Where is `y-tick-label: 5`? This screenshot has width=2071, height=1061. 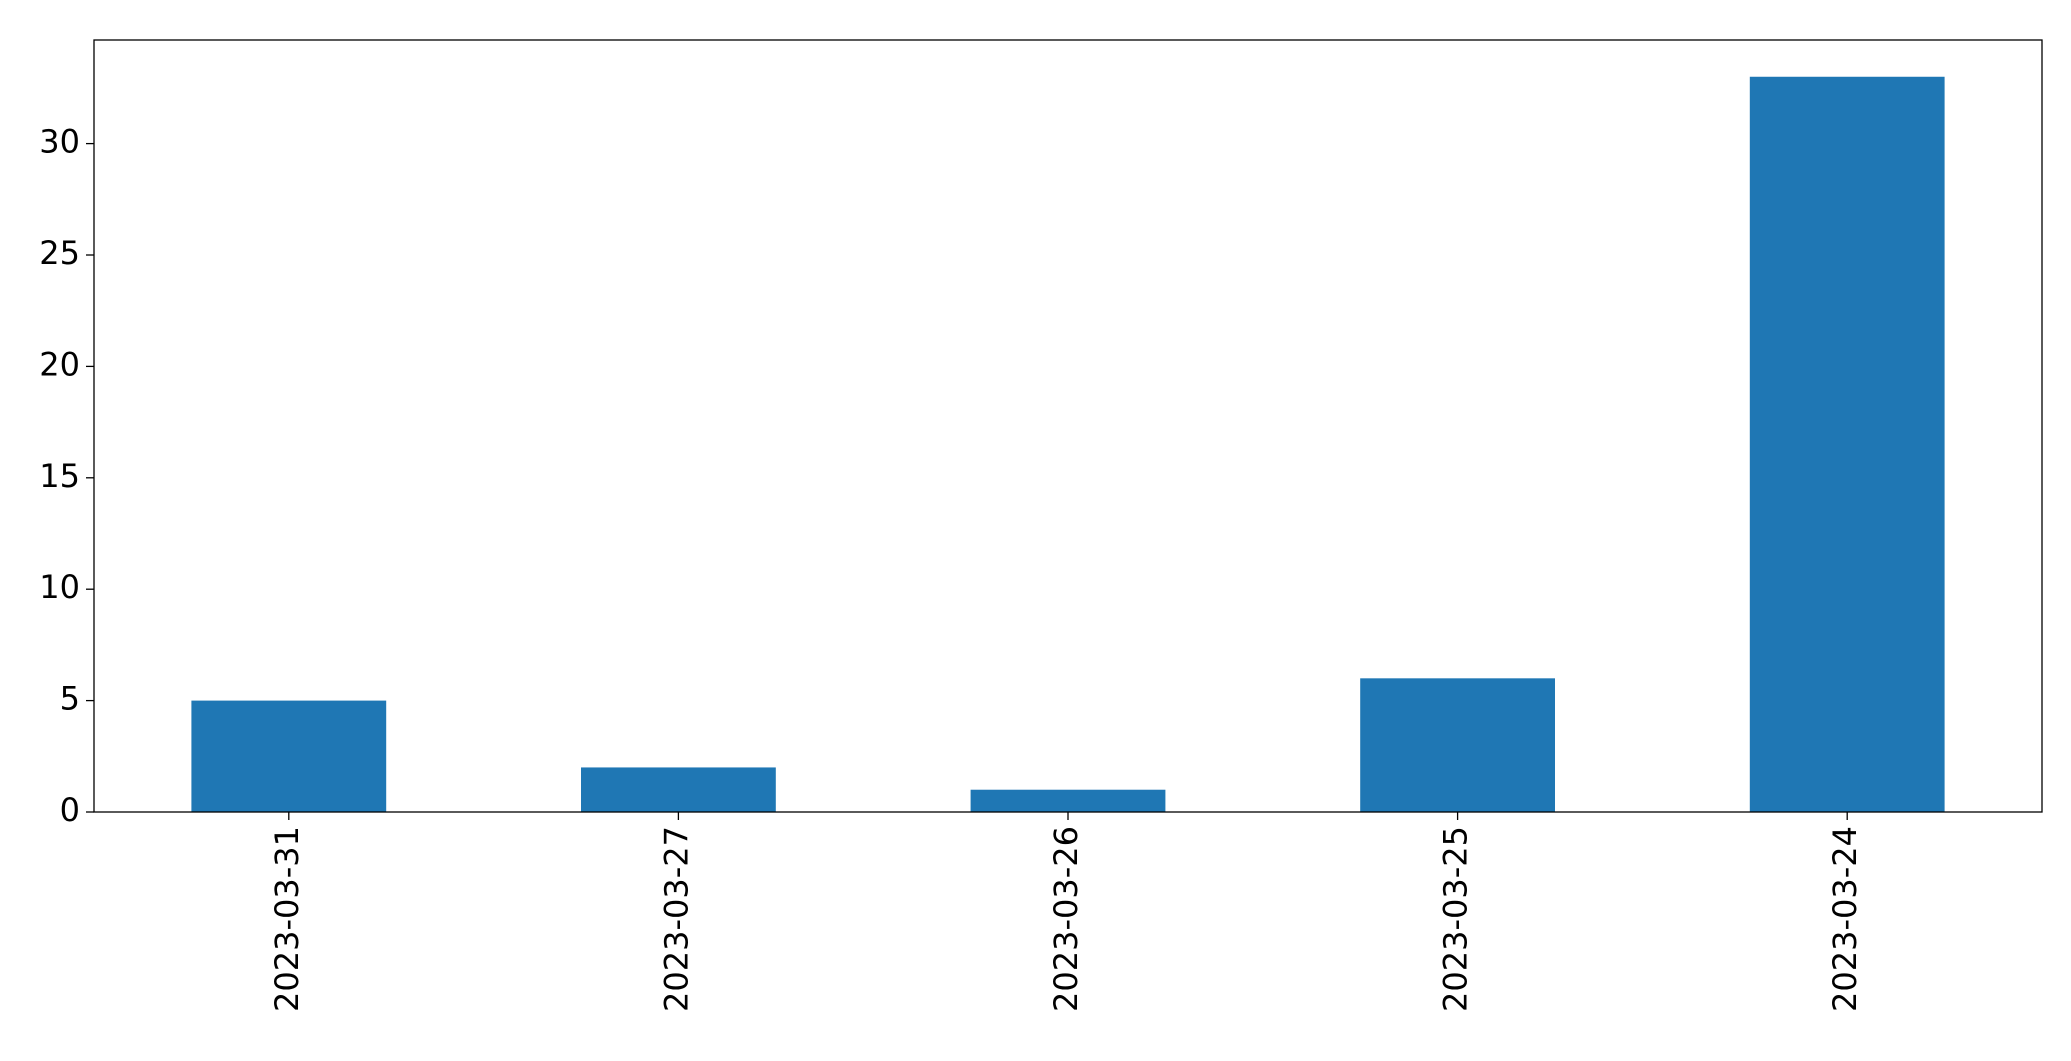
y-tick-label: 5 is located at coordinates (70, 699).